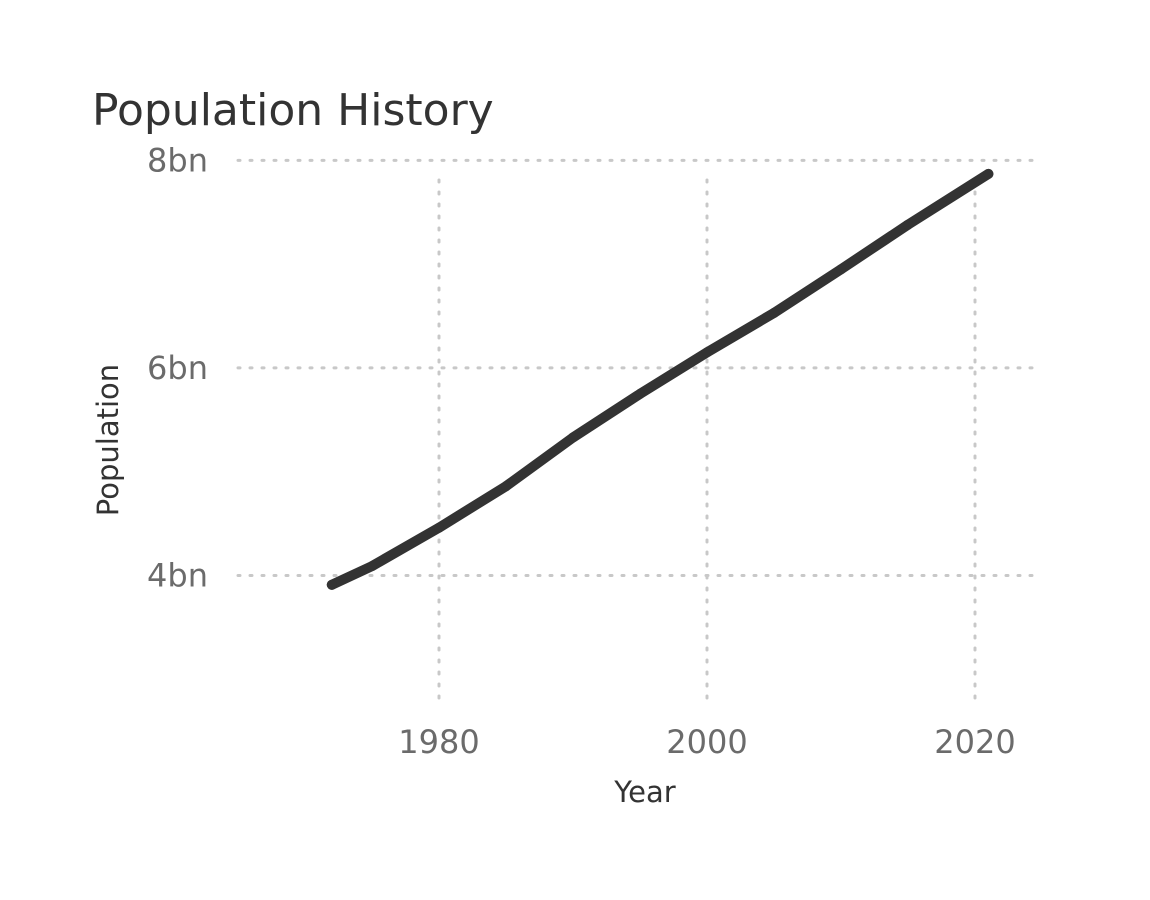 Image resolution: width=1150 pixels, height=900 pixels. What do you see at coordinates (177, 160) in the screenshot?
I see `y-tick-label: 8bn` at bounding box center [177, 160].